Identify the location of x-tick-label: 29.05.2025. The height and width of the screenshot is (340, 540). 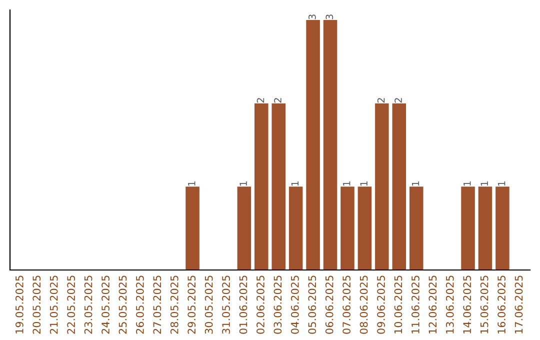
(192, 305).